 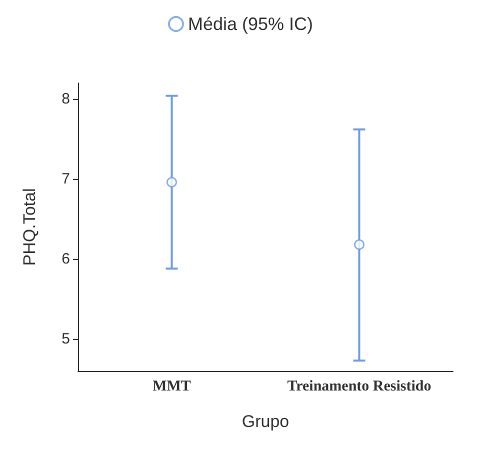 I want to click on x-tick-label: MMT, so click(x=171, y=386).